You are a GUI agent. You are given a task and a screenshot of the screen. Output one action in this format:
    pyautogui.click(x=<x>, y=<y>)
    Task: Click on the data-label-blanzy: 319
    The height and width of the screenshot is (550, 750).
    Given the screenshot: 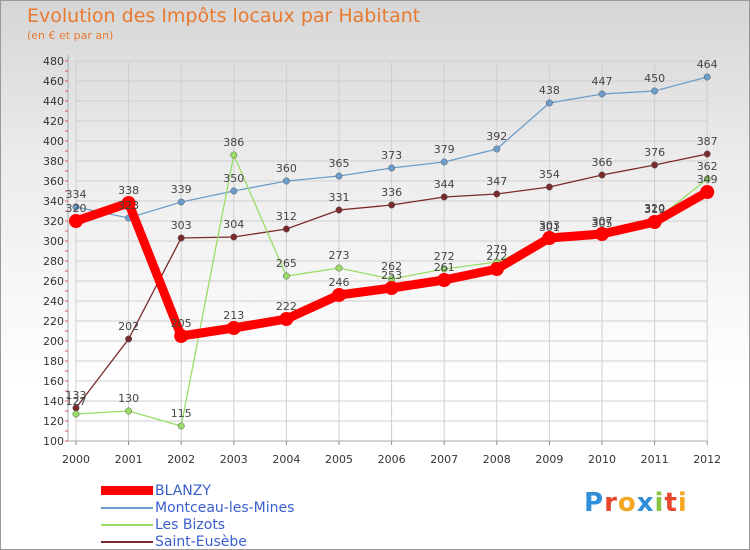 What is the action you would take?
    pyautogui.click(x=654, y=209)
    